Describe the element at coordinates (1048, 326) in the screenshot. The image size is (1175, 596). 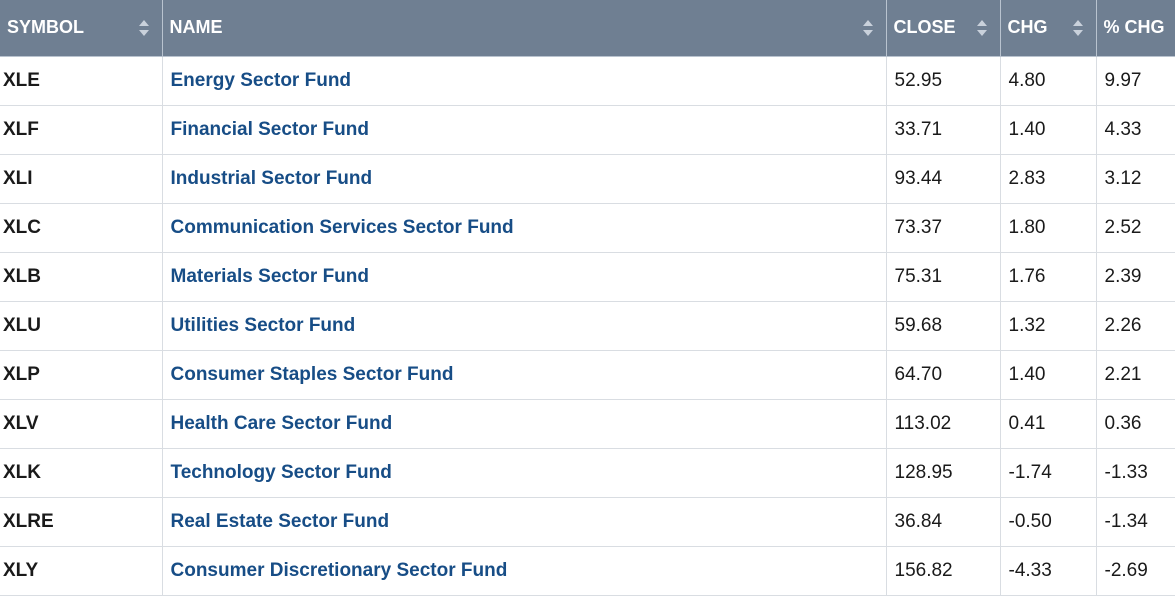
I see `chg-cell: 1.32` at that location.